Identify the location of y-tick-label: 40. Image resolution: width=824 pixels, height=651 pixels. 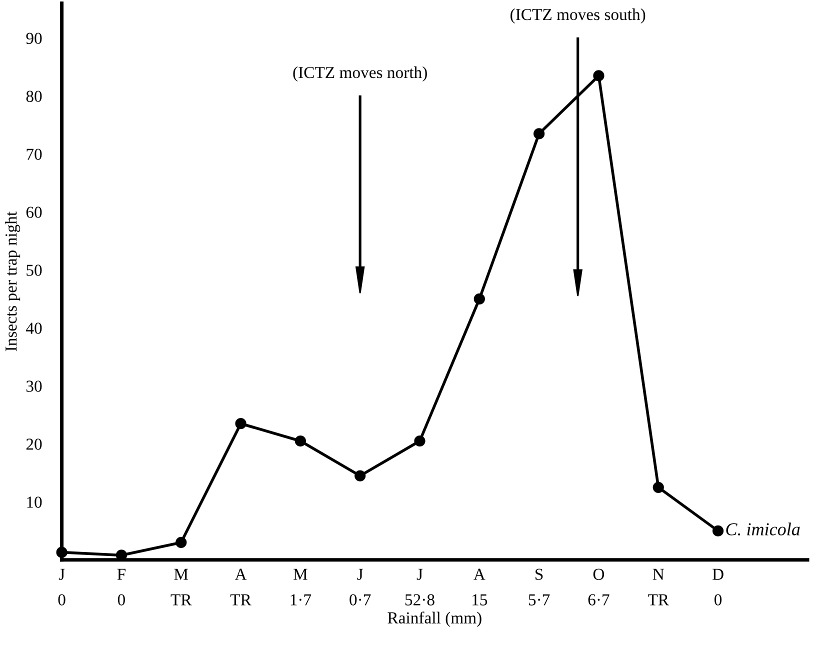
(34, 328).